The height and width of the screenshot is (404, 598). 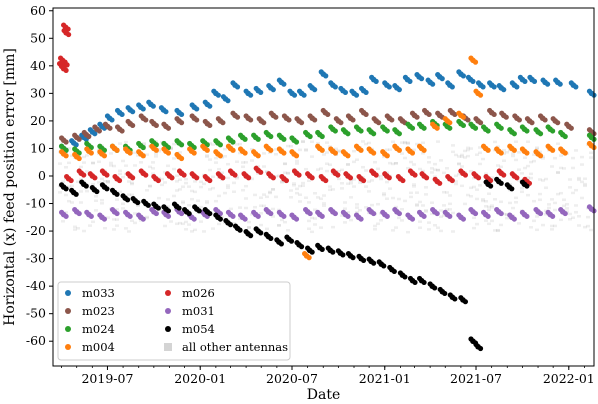 I want to click on y-tick-label: 10, so click(x=38, y=147).